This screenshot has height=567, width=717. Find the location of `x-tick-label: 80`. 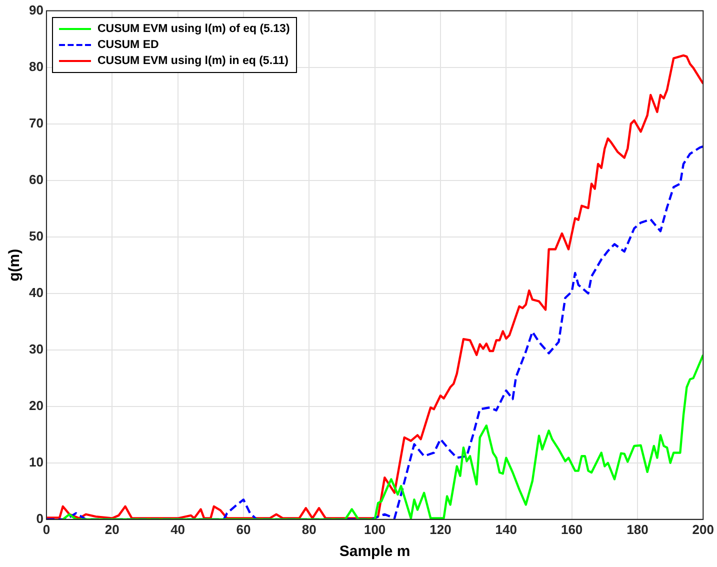

x-tick-label: 80 is located at coordinates (309, 529).